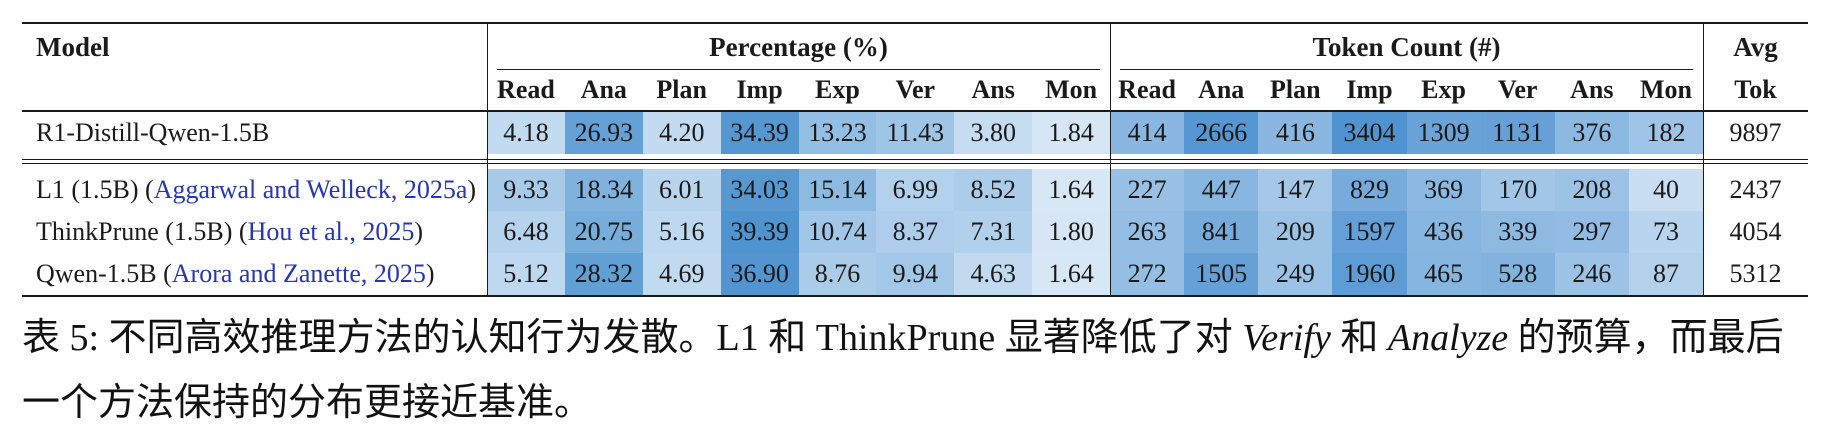 The height and width of the screenshot is (446, 1830). What do you see at coordinates (1359, 338) in the screenshot?
I see `caption-text: 和` at bounding box center [1359, 338].